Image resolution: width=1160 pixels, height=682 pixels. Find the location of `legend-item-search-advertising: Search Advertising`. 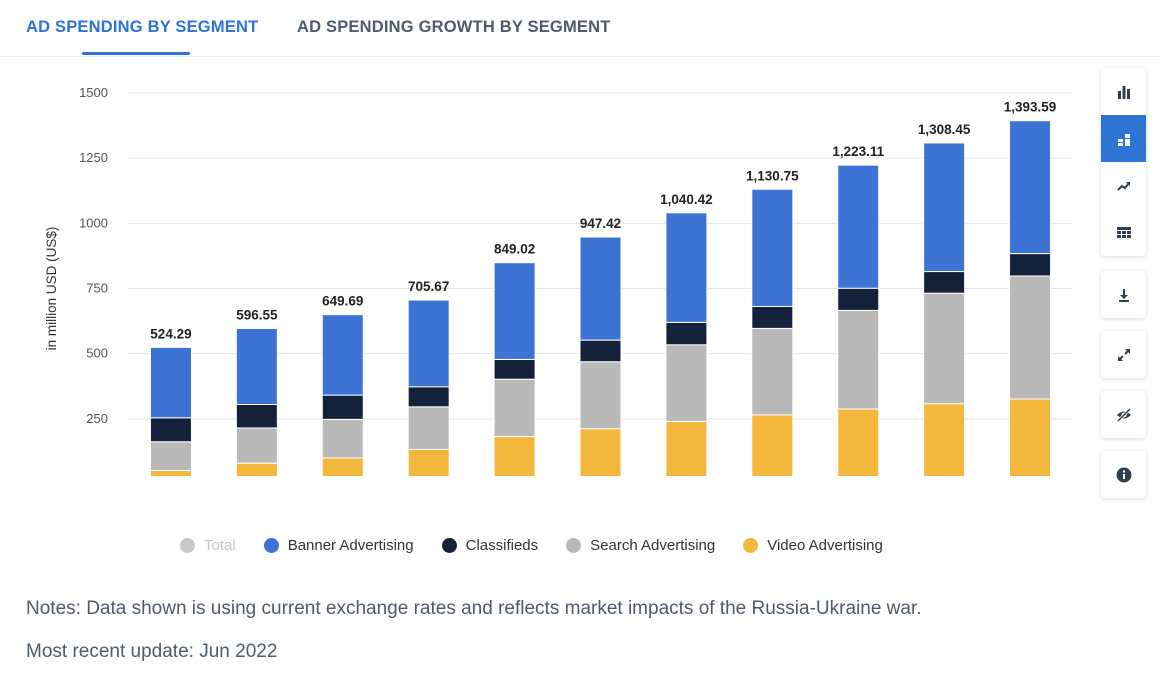

legend-item-search-advertising: Search Advertising is located at coordinates (640, 545).